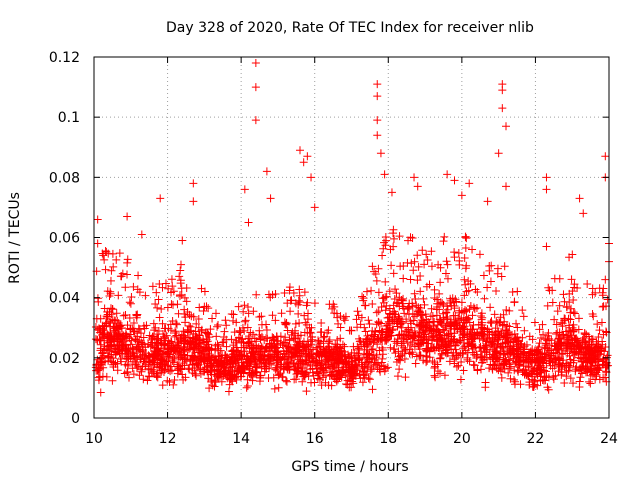 The image size is (640, 480). What do you see at coordinates (64, 299) in the screenshot?
I see `y-tick-label: 0.04` at bounding box center [64, 299].